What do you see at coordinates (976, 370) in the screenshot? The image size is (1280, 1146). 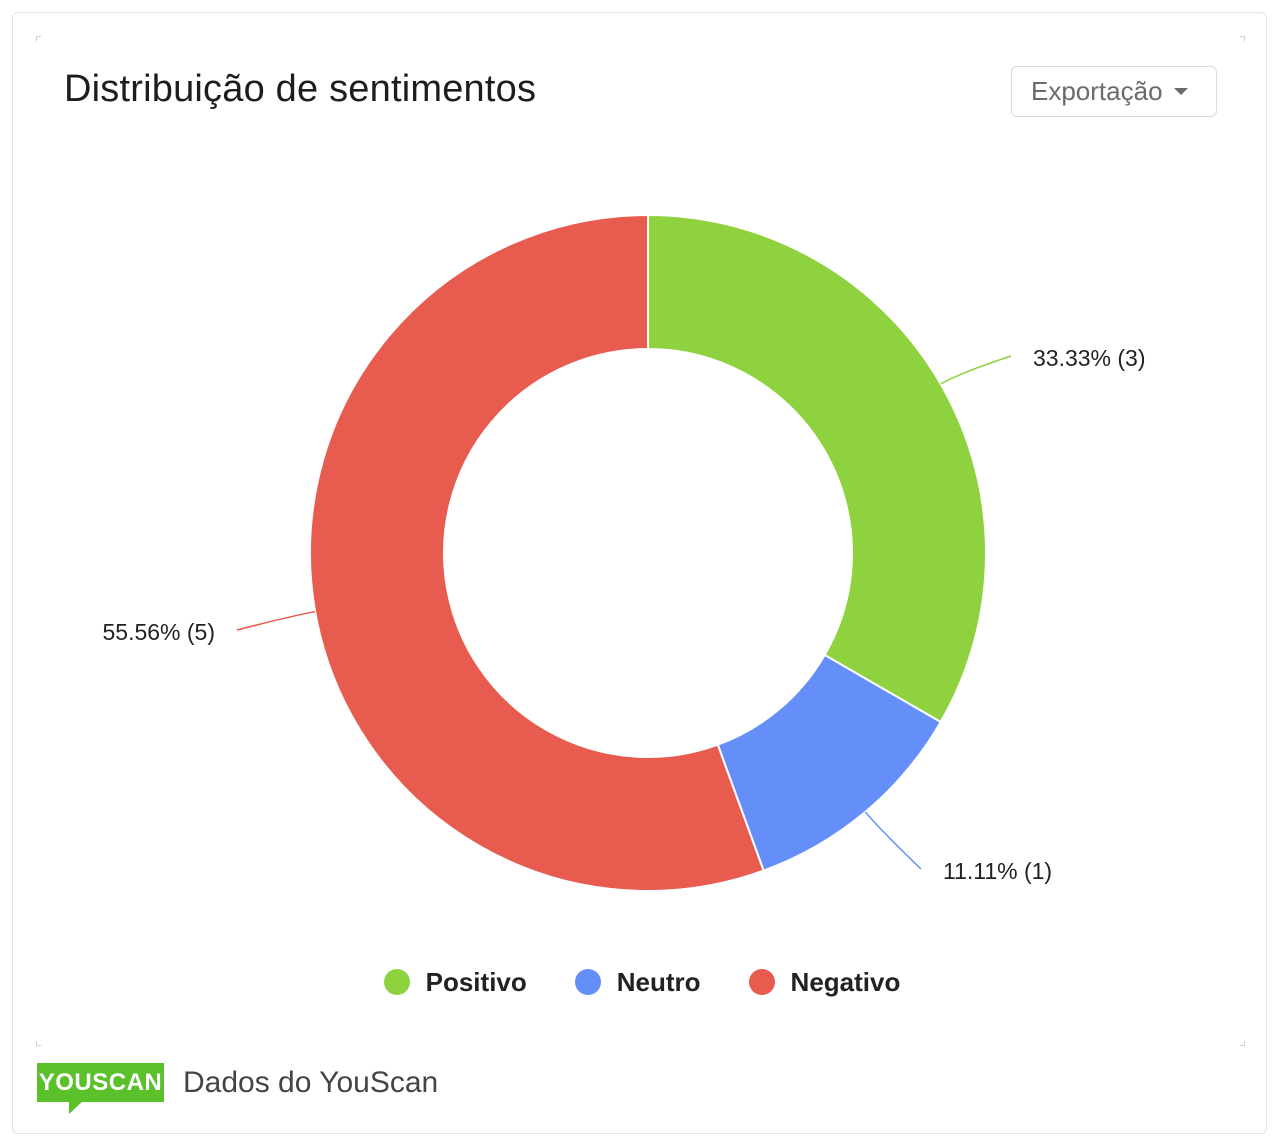 I see `leader-line-positivo` at bounding box center [976, 370].